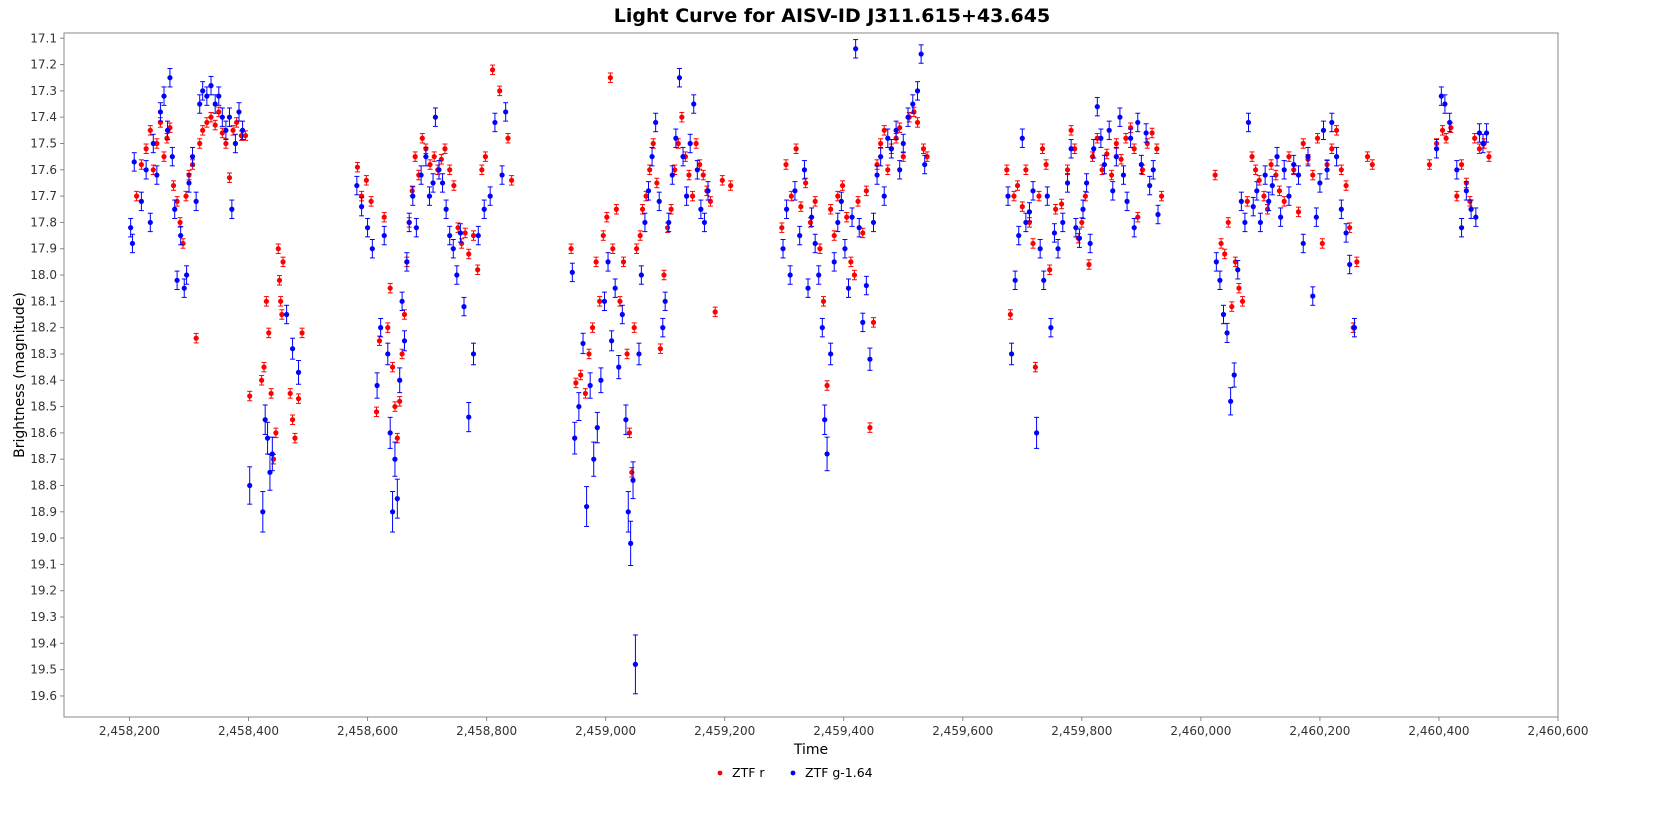 This screenshot has height=834, width=1664. I want to click on y-tick-label: 17.9, so click(43, 249).